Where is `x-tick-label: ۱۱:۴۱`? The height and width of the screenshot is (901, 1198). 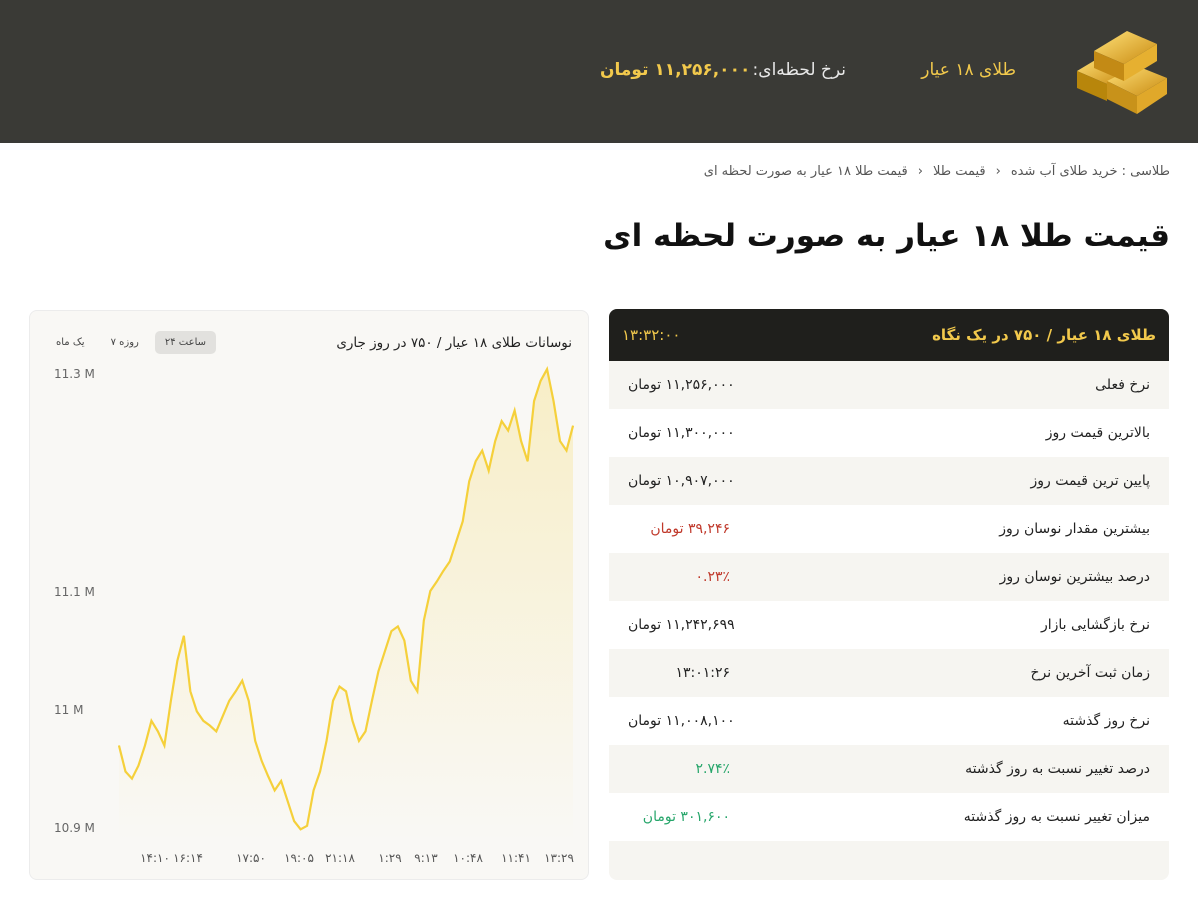 x-tick-label: ۱۱:۴۱ is located at coordinates (516, 858).